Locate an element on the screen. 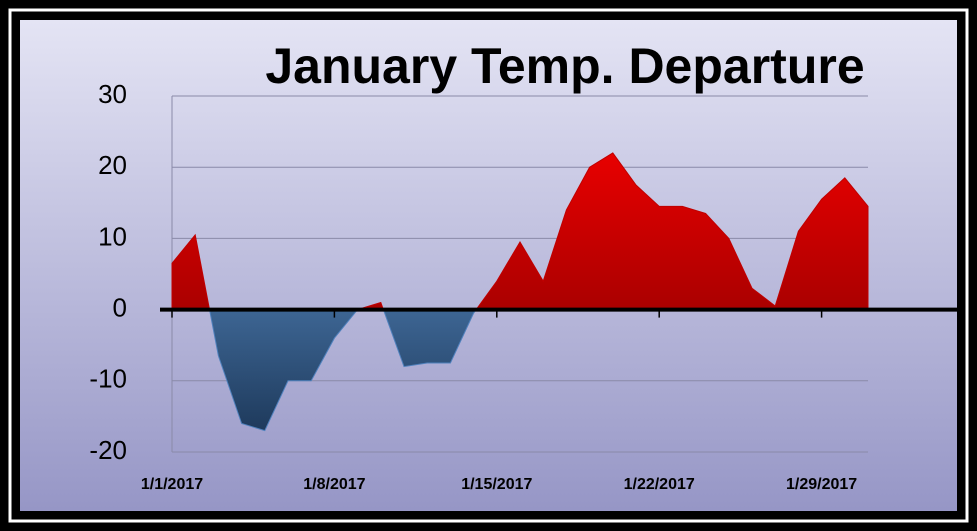 Image resolution: width=977 pixels, height=531 pixels. x-tick-label: 1/8/2017 is located at coordinates (334, 484).